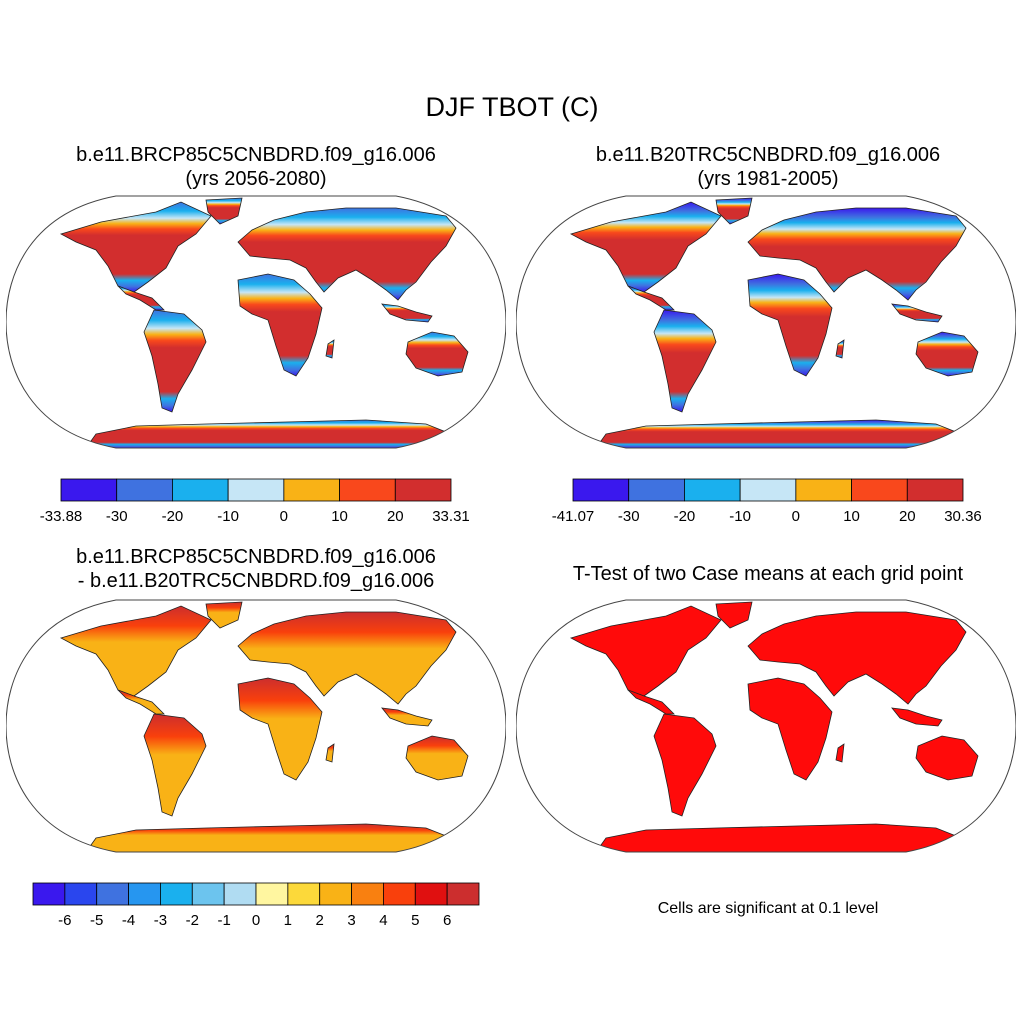  I want to click on colorbar-2-label: 20, so click(907, 516).